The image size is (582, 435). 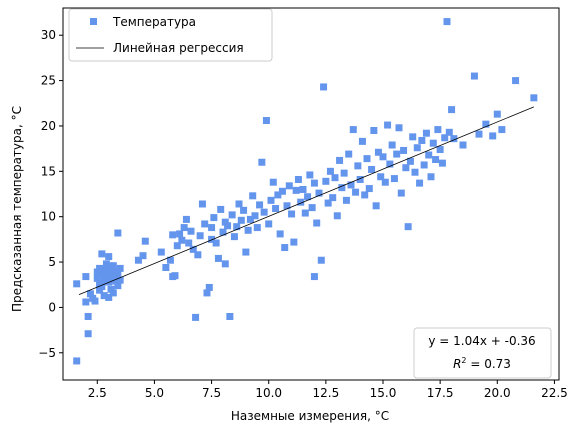 I want to click on legend-box, so click(x=170, y=35).